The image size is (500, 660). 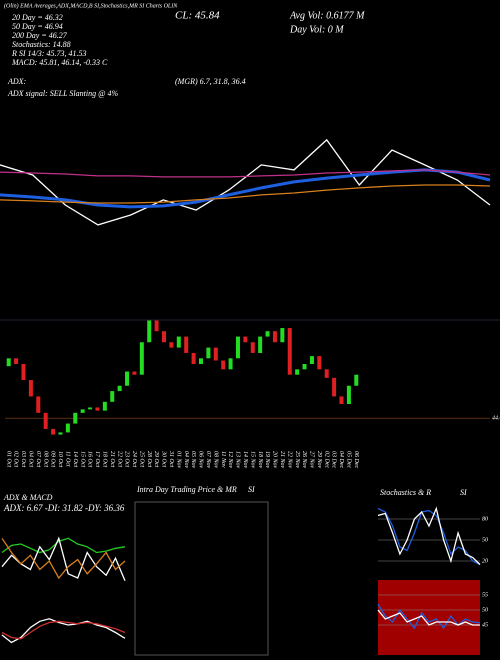 I want to click on indicator-text: Stochastics: 14.88, so click(x=41, y=44).